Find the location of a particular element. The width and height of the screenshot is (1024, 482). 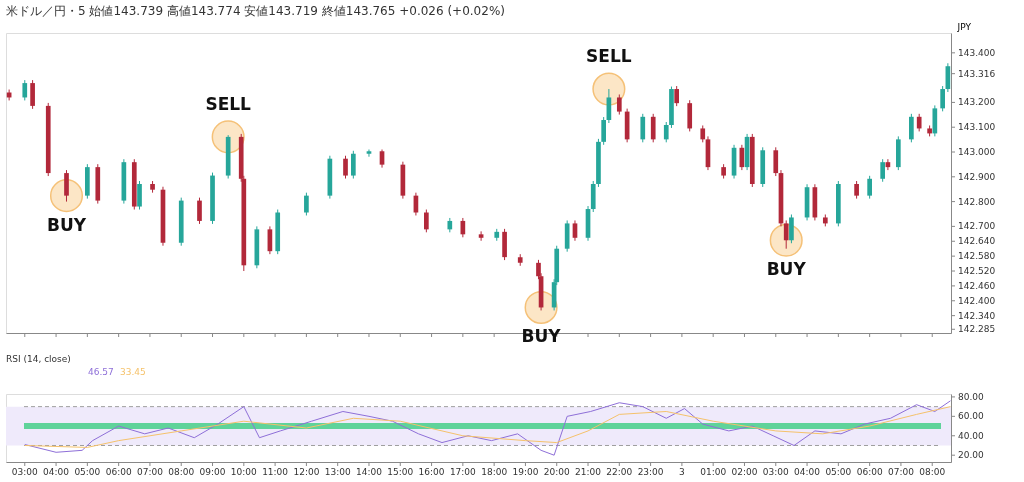

text: 33.45 is located at coordinates (133, 372).